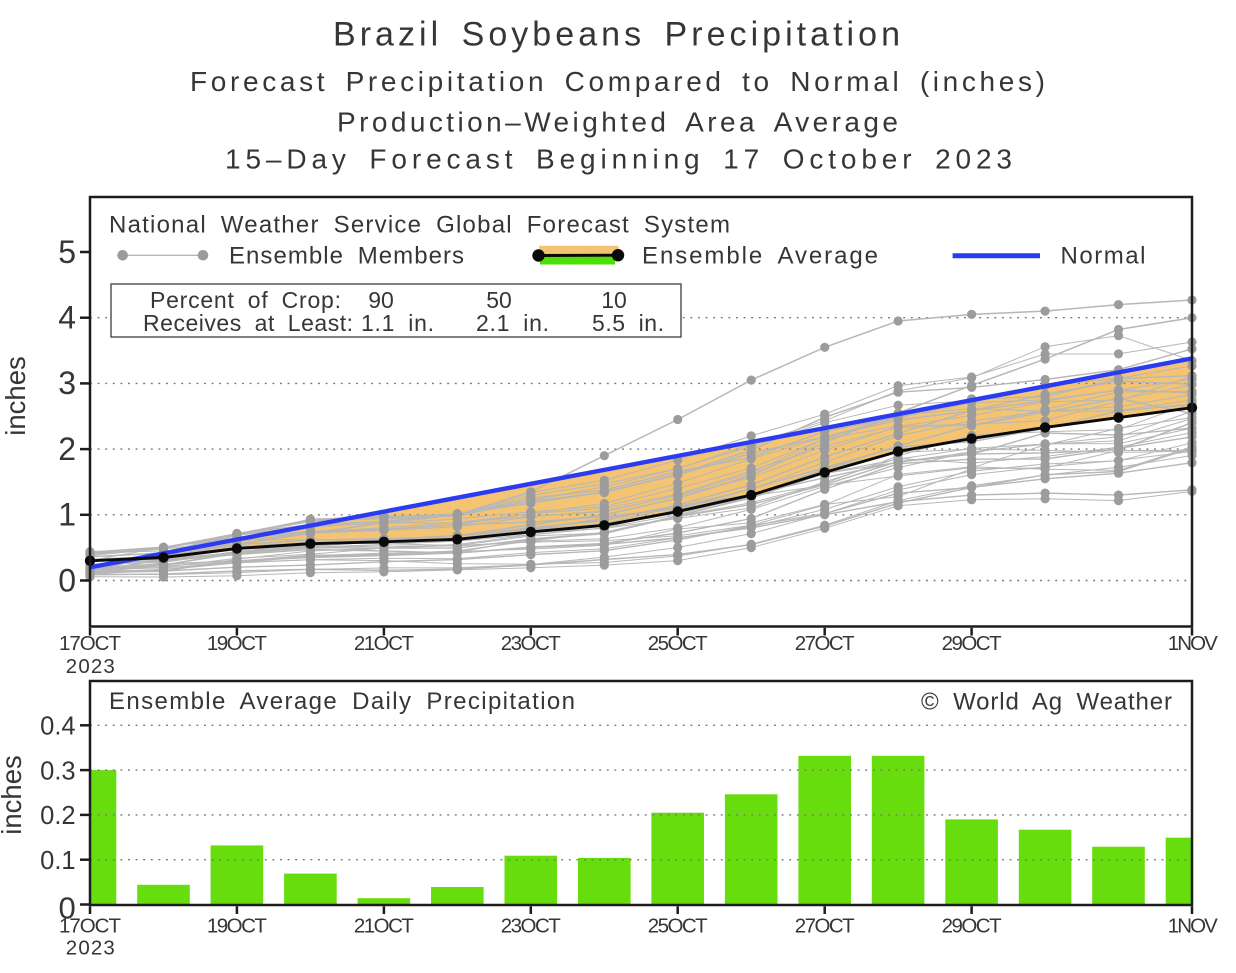 Image resolution: width=1236 pixels, height=973 pixels. Describe the element at coordinates (397, 323) in the screenshot. I see `svg-text: 1.1 in.` at that location.